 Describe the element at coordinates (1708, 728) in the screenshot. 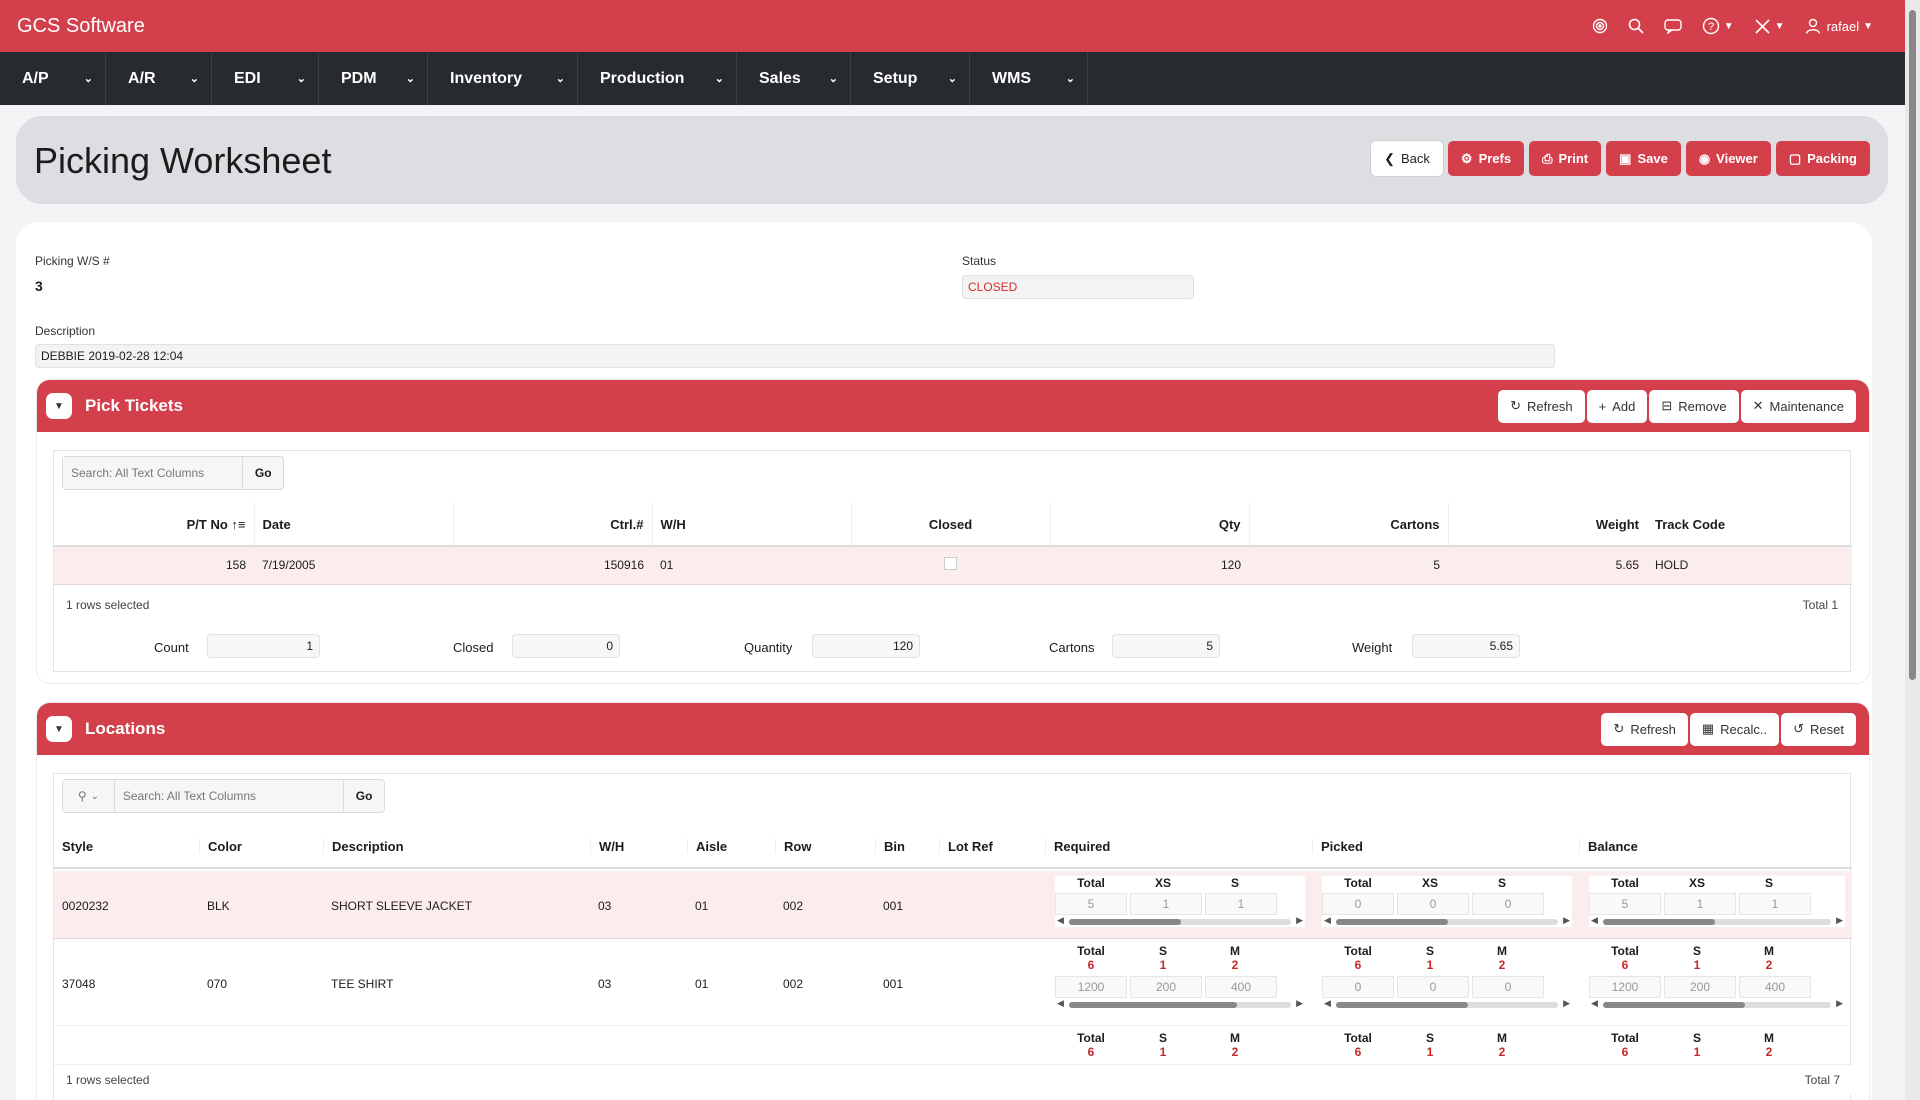

I see `calculator-icon: ▦` at that location.